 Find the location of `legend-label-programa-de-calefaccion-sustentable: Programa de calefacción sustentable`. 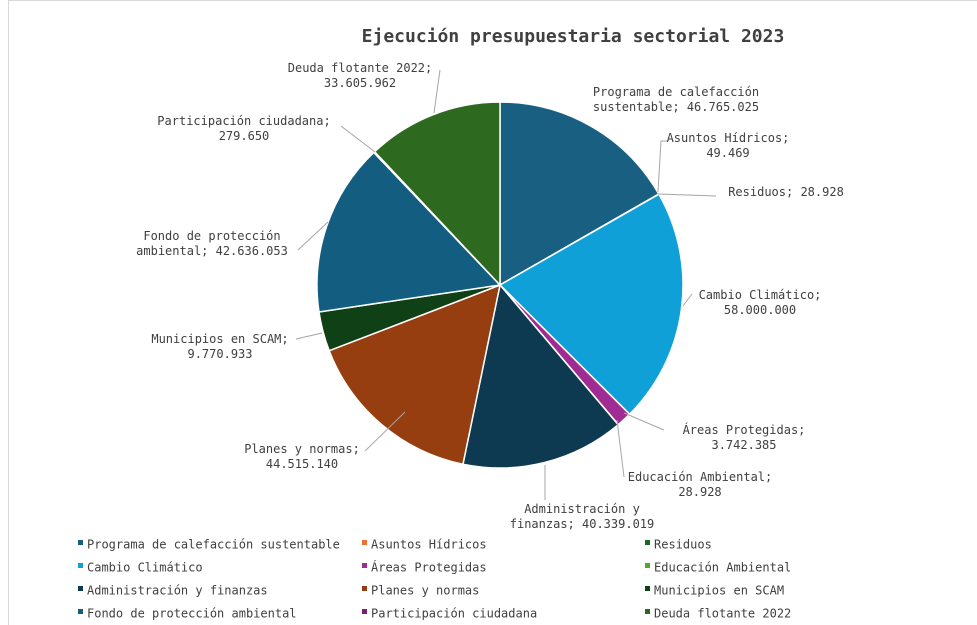

legend-label-programa-de-calefaccion-sustentable: Programa de calefacción sustentable is located at coordinates (213, 545).